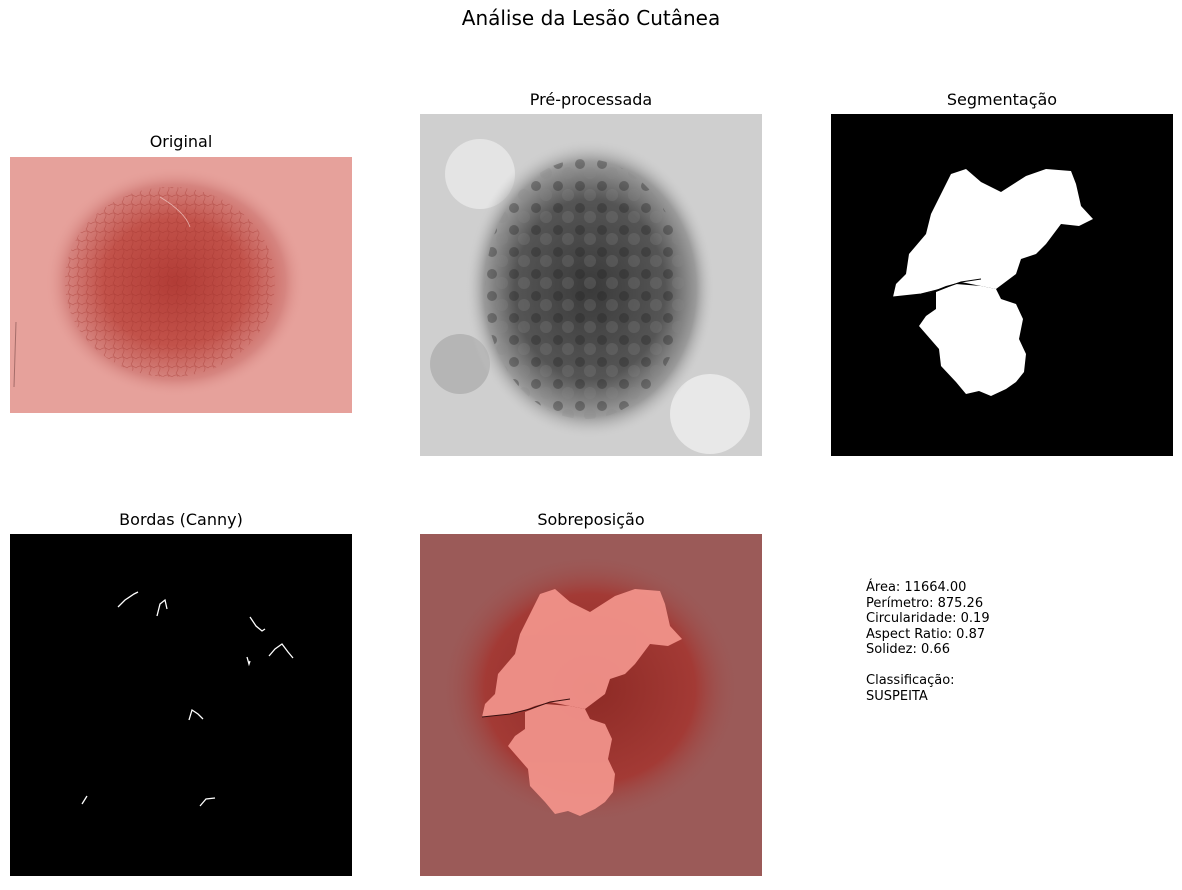  Describe the element at coordinates (181, 519) in the screenshot. I see `panel-title-edges: Bordas (Canny)` at that location.